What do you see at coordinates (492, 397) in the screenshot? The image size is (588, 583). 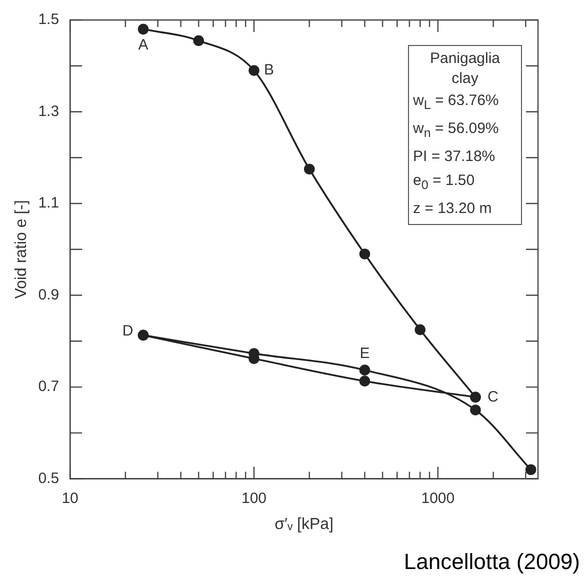 I see `annotation: C` at bounding box center [492, 397].